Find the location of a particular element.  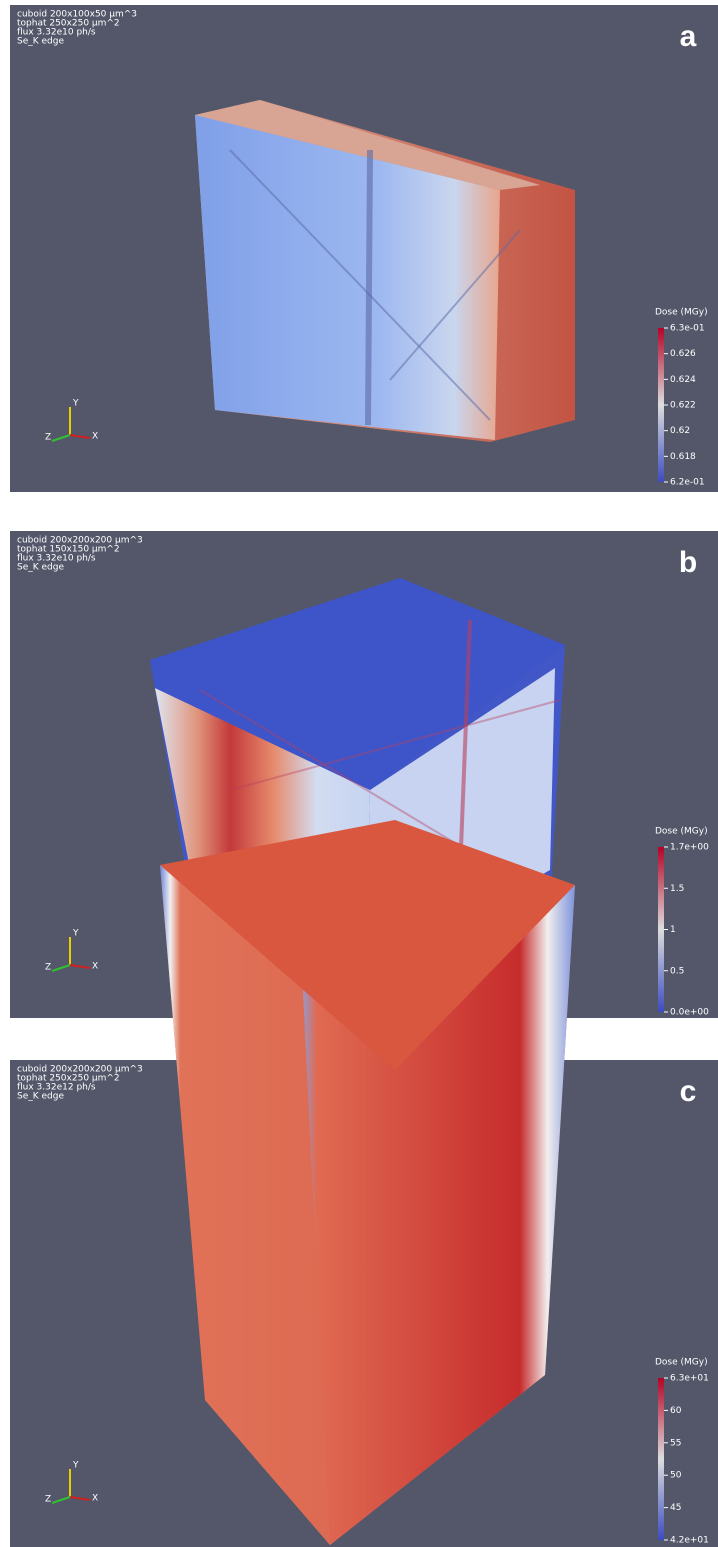

colorbar-tick-label: 6.2e-01 is located at coordinates (687, 483).